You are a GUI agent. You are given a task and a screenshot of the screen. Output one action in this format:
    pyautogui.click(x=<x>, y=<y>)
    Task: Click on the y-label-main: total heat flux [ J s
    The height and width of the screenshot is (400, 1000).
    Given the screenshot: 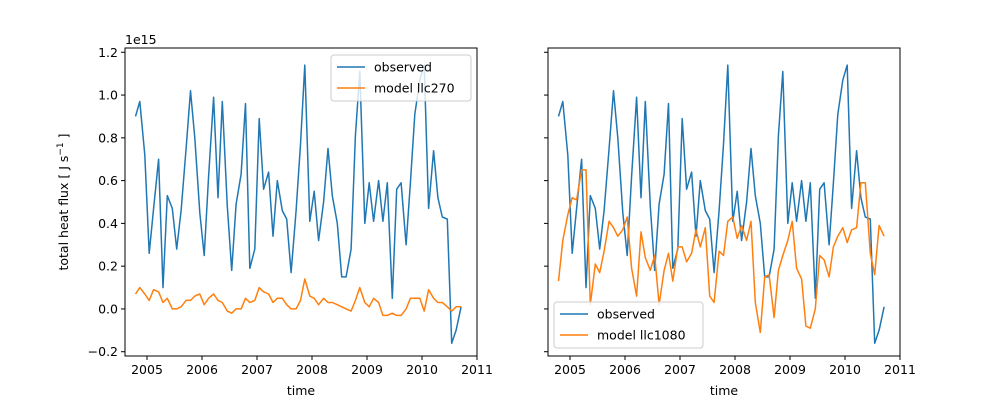 What is the action you would take?
    pyautogui.click(x=63, y=213)
    